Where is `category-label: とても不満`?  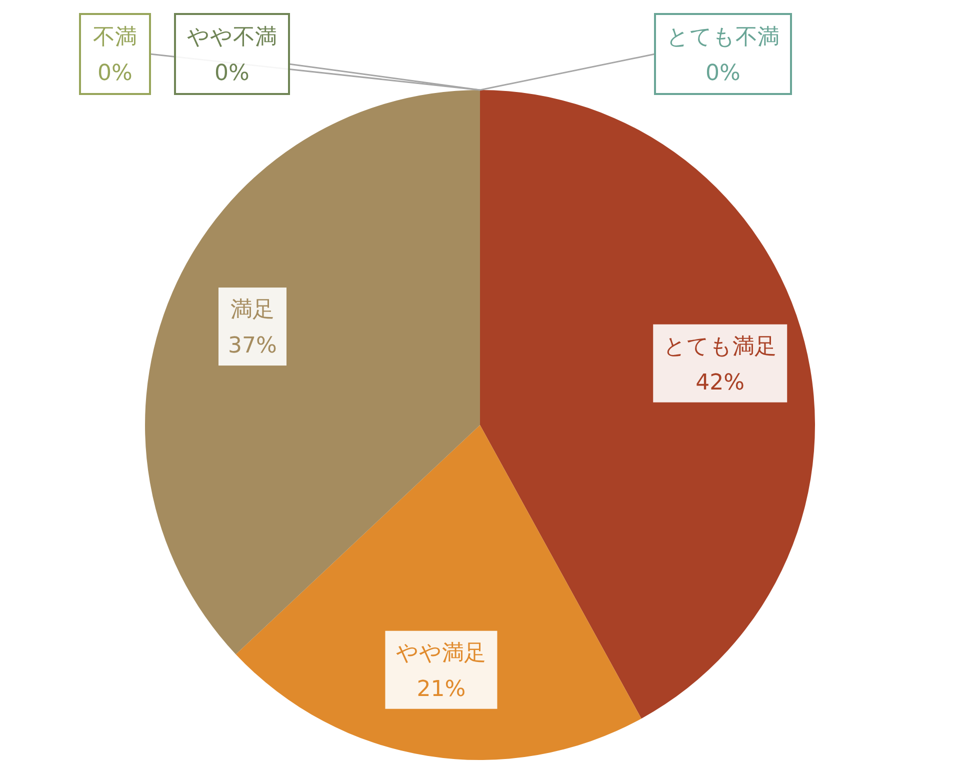
category-label: とても不満 is located at coordinates (723, 37).